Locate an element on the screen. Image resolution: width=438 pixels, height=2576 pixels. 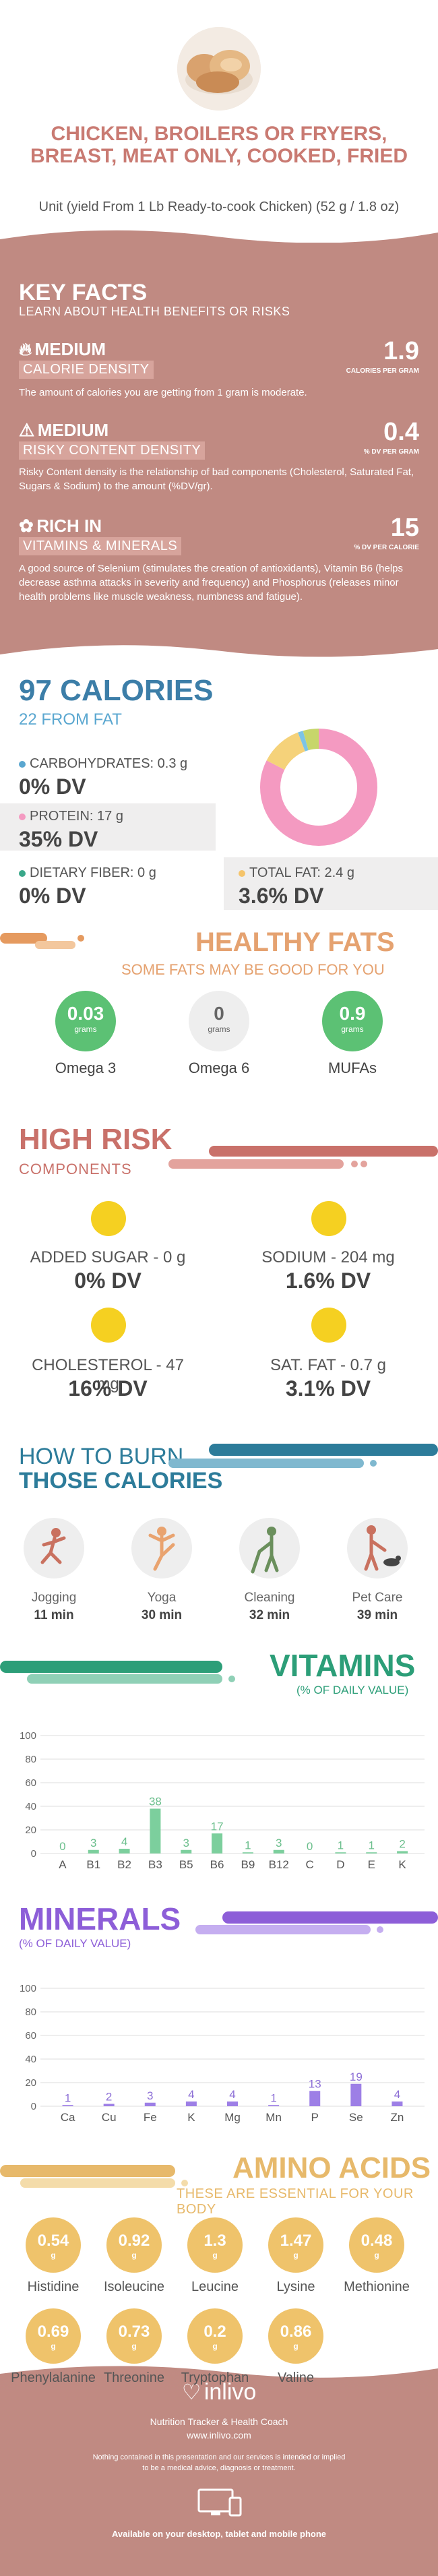
vitamins-decoration is located at coordinates (131, 1671).